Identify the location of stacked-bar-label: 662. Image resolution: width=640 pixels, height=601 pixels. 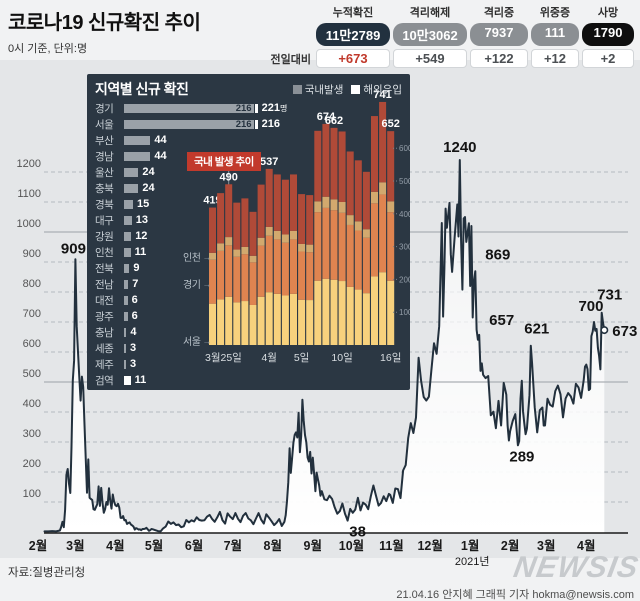
(334, 121).